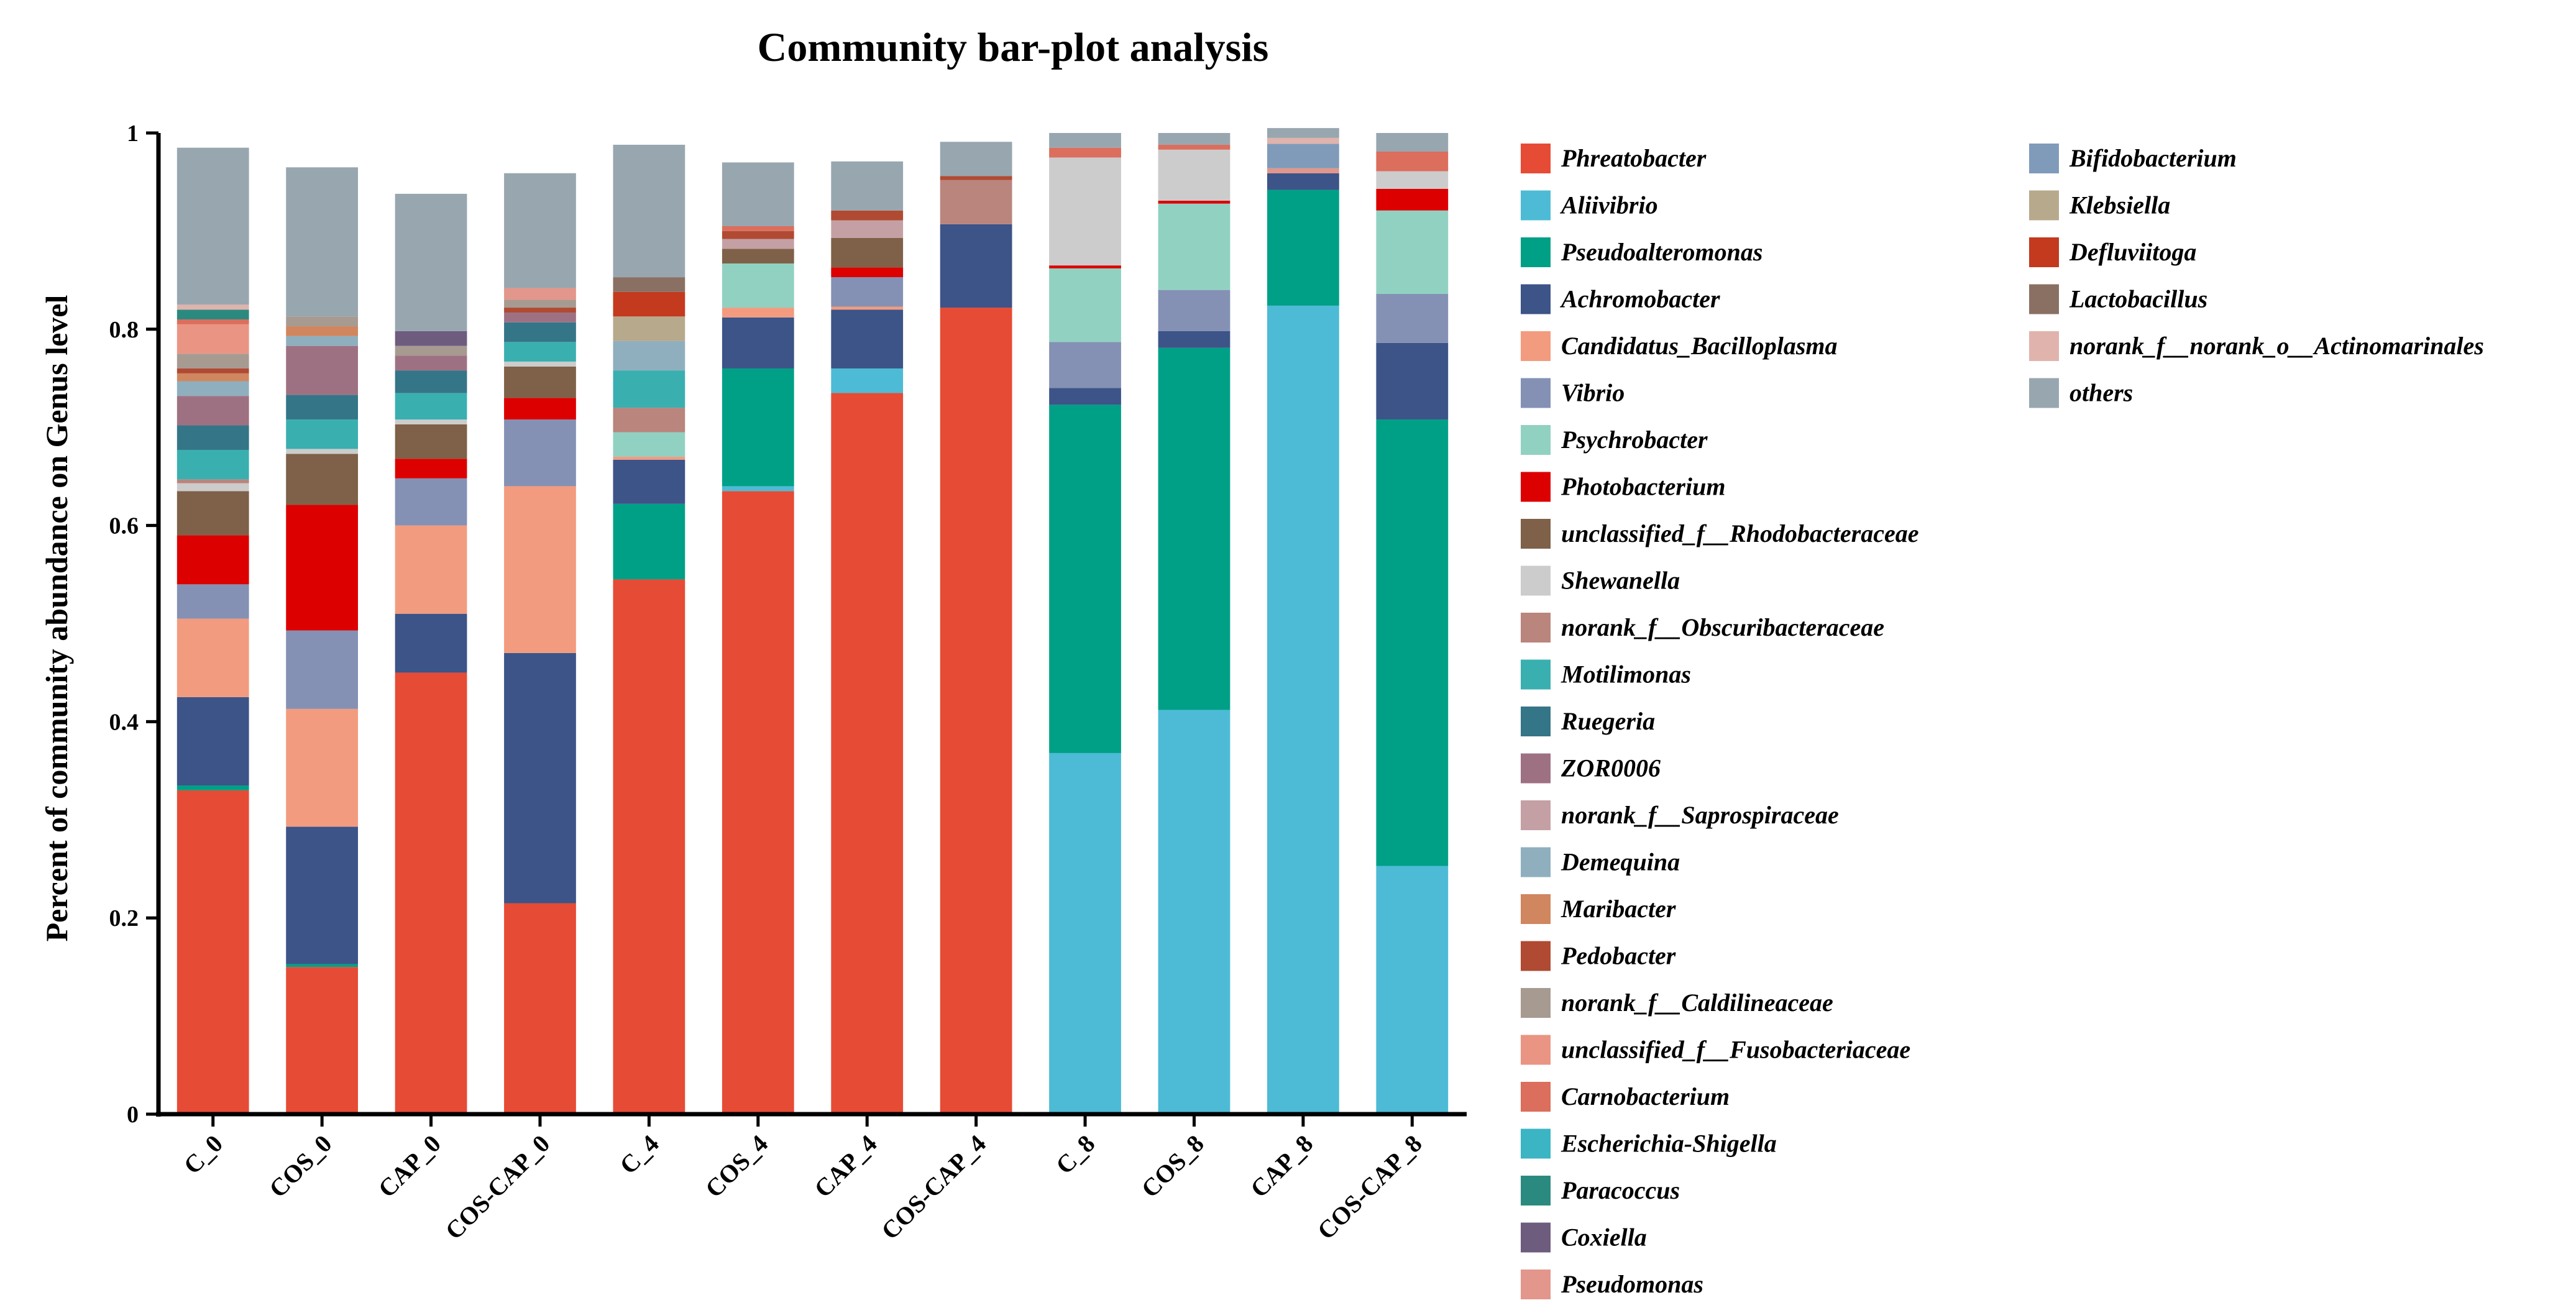 Image resolution: width=2576 pixels, height=1313 pixels. What do you see at coordinates (1639, 299) in the screenshot?
I see `legend-label: Achromobacter` at bounding box center [1639, 299].